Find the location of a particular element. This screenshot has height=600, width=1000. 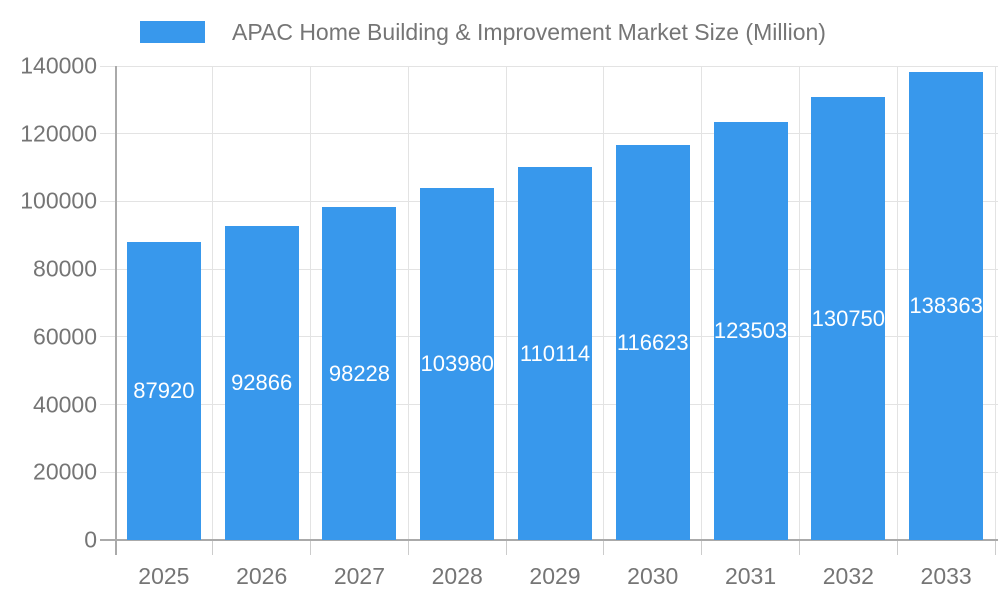

x-axis-tick-label: 2027 is located at coordinates (359, 576).